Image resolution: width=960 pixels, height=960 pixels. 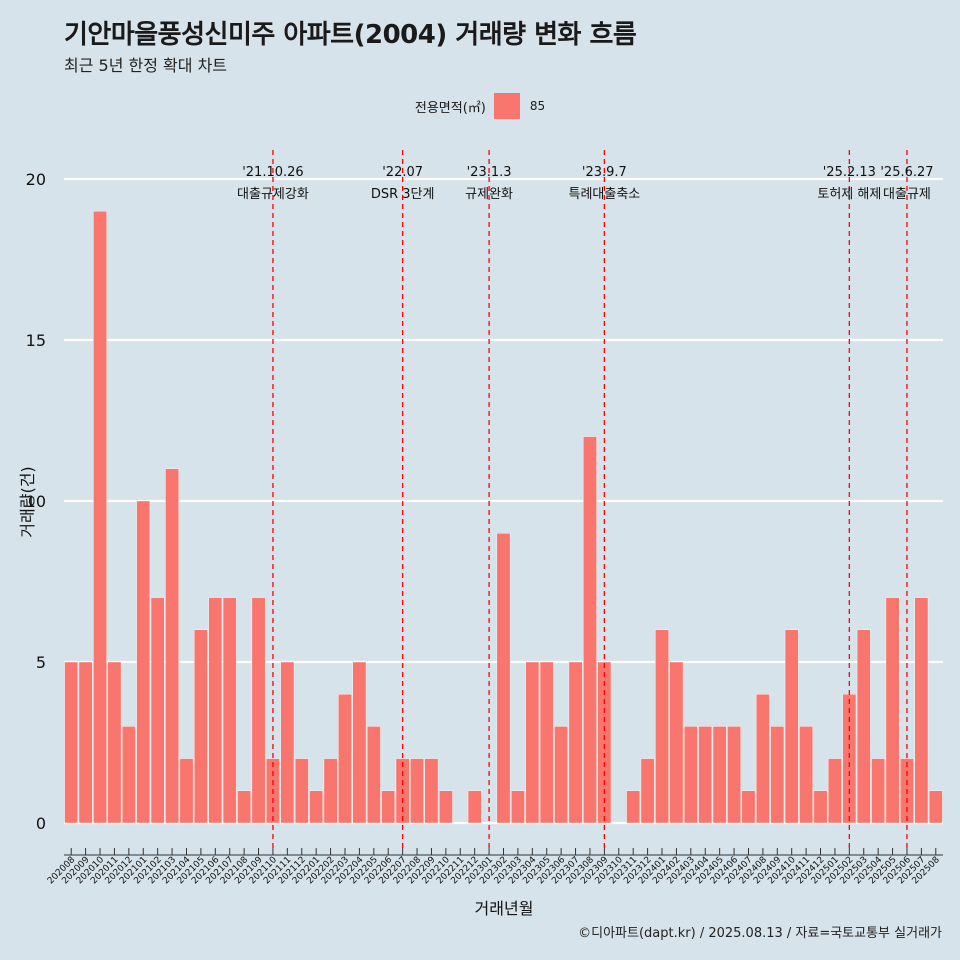 I want to click on annotation-date: '25.6.27, so click(x=906, y=172).